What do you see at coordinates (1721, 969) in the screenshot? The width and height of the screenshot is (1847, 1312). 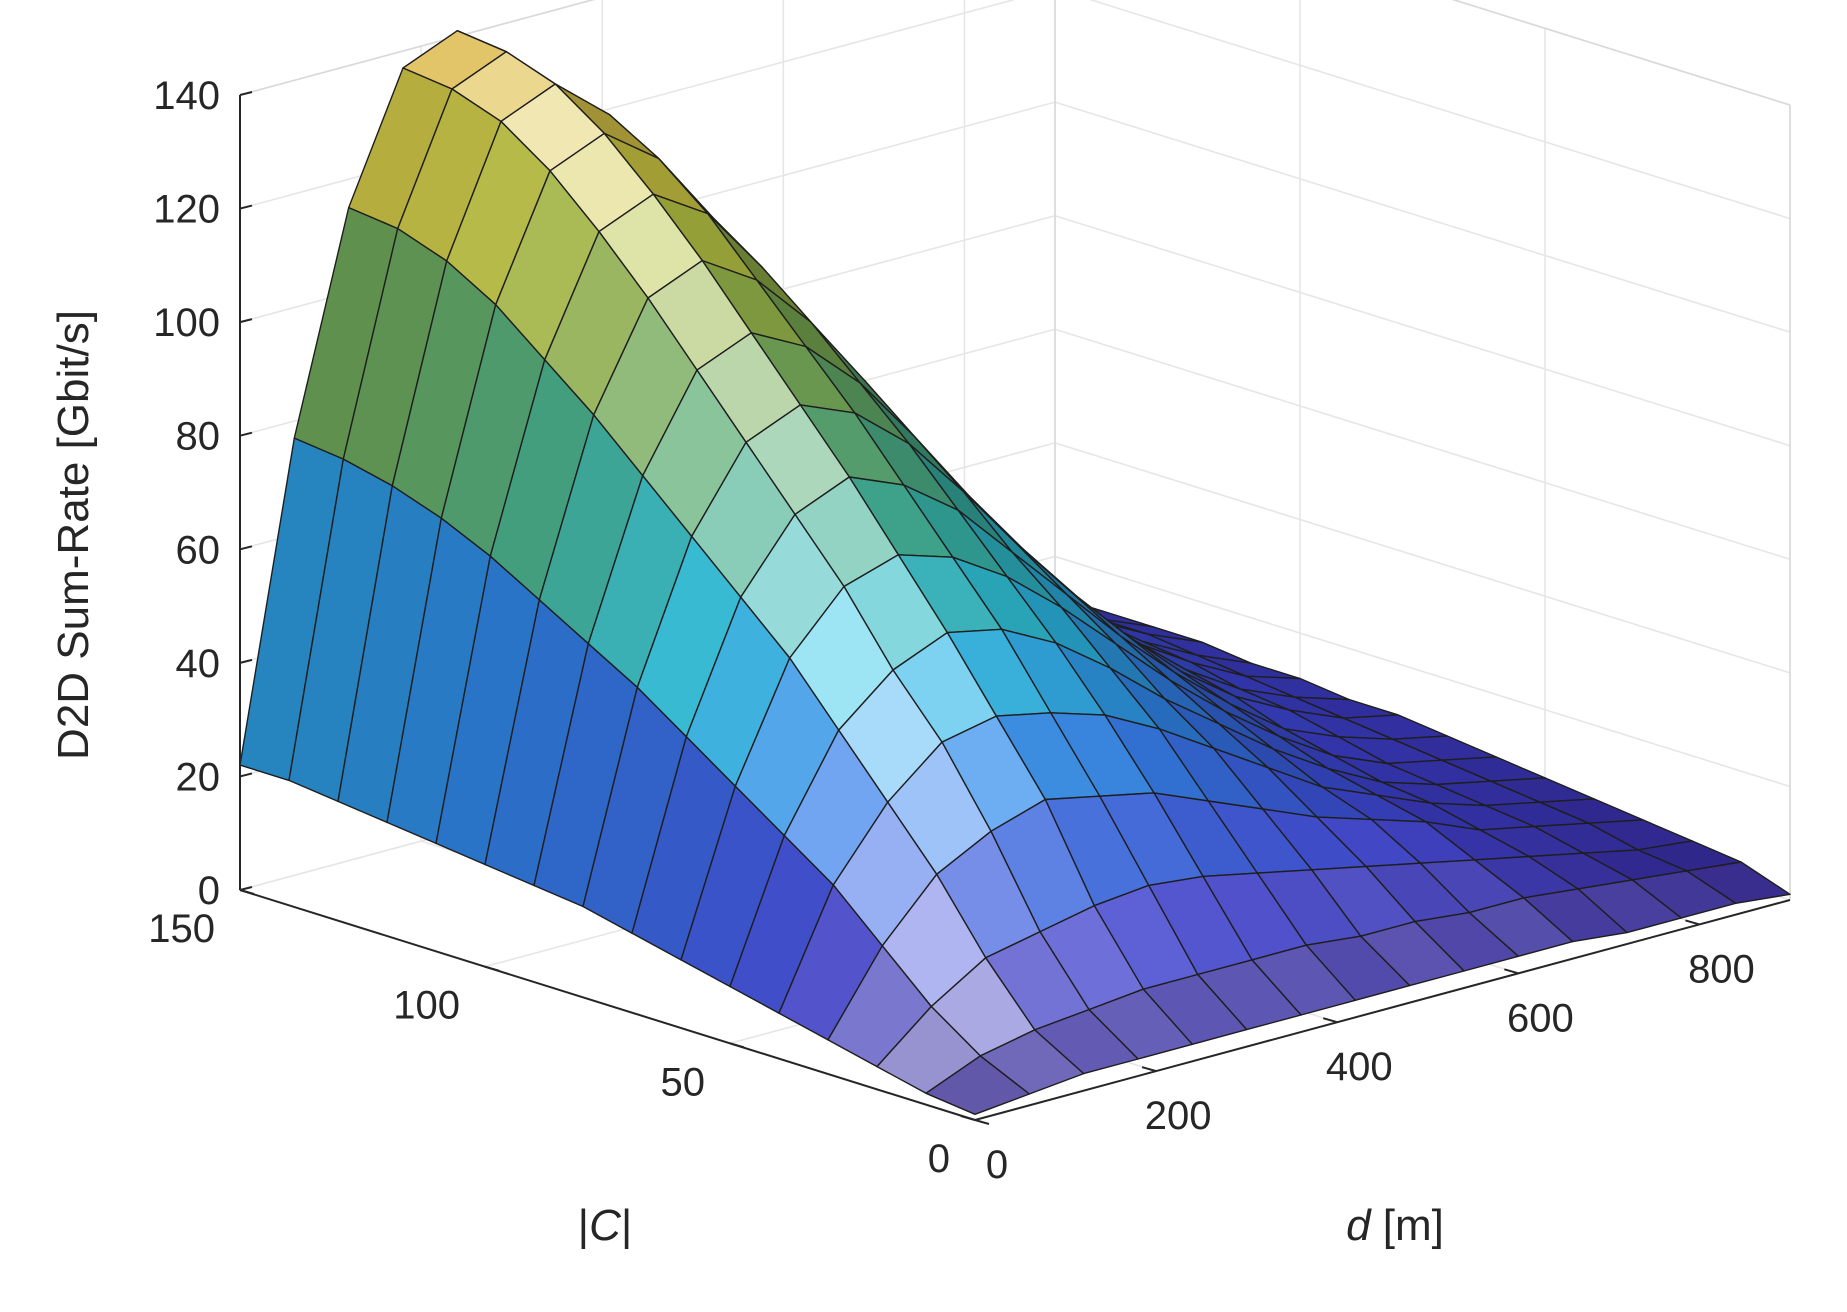 I see `x-tick-label: 800` at bounding box center [1721, 969].